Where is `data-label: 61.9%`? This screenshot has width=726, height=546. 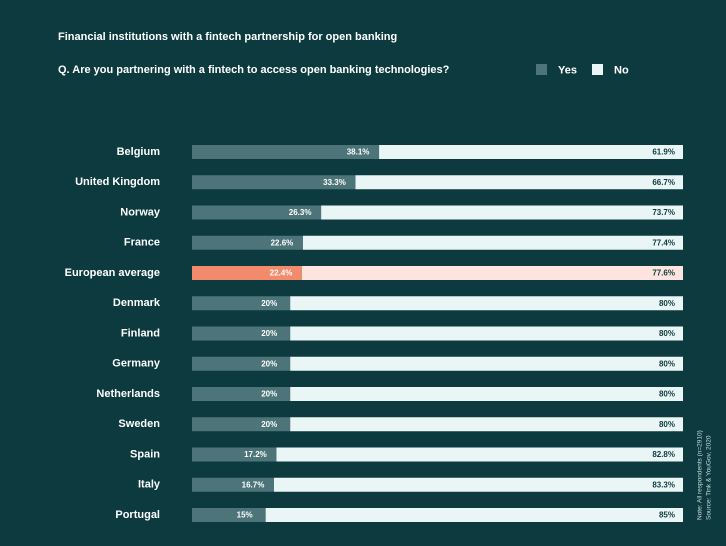 data-label: 61.9% is located at coordinates (663, 152).